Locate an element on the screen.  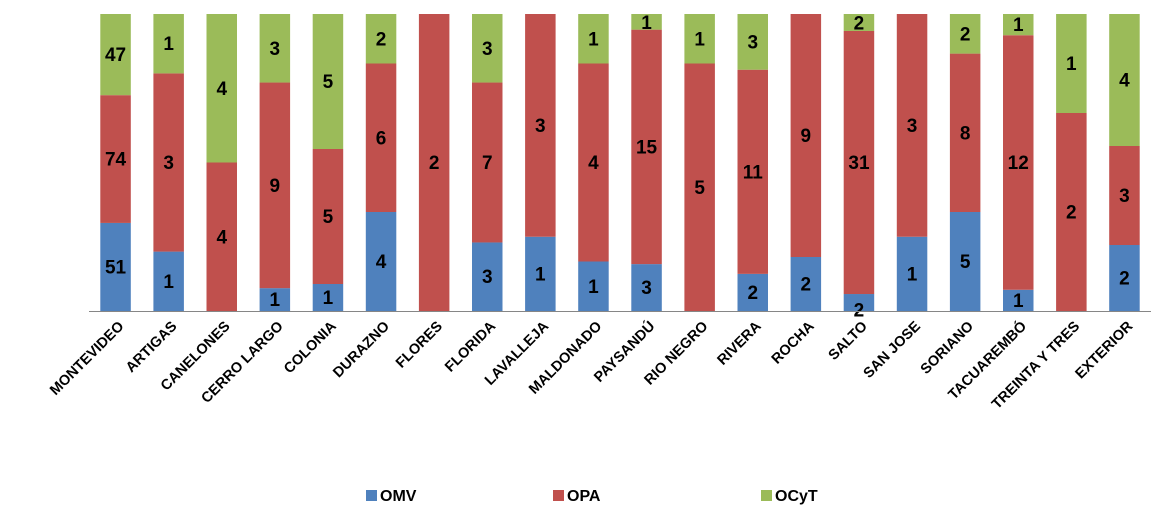
bar-omv-paysandu is located at coordinates (646, 287).